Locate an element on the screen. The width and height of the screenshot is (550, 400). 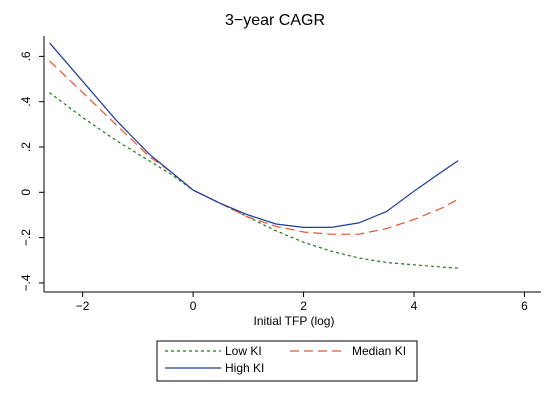
x-axis-ticks: −2 0 2 4 6 is located at coordinates (302, 302).